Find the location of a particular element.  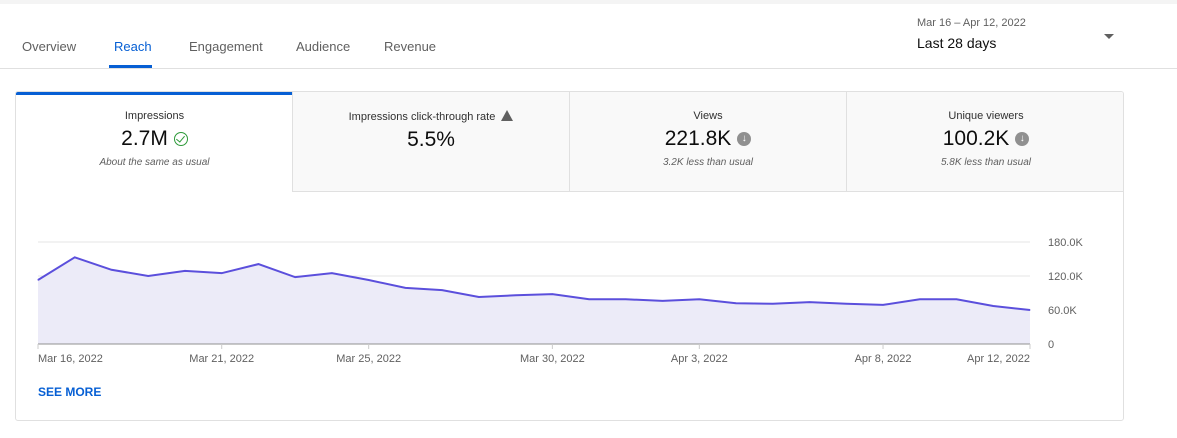

top-strip is located at coordinates (588, 2).